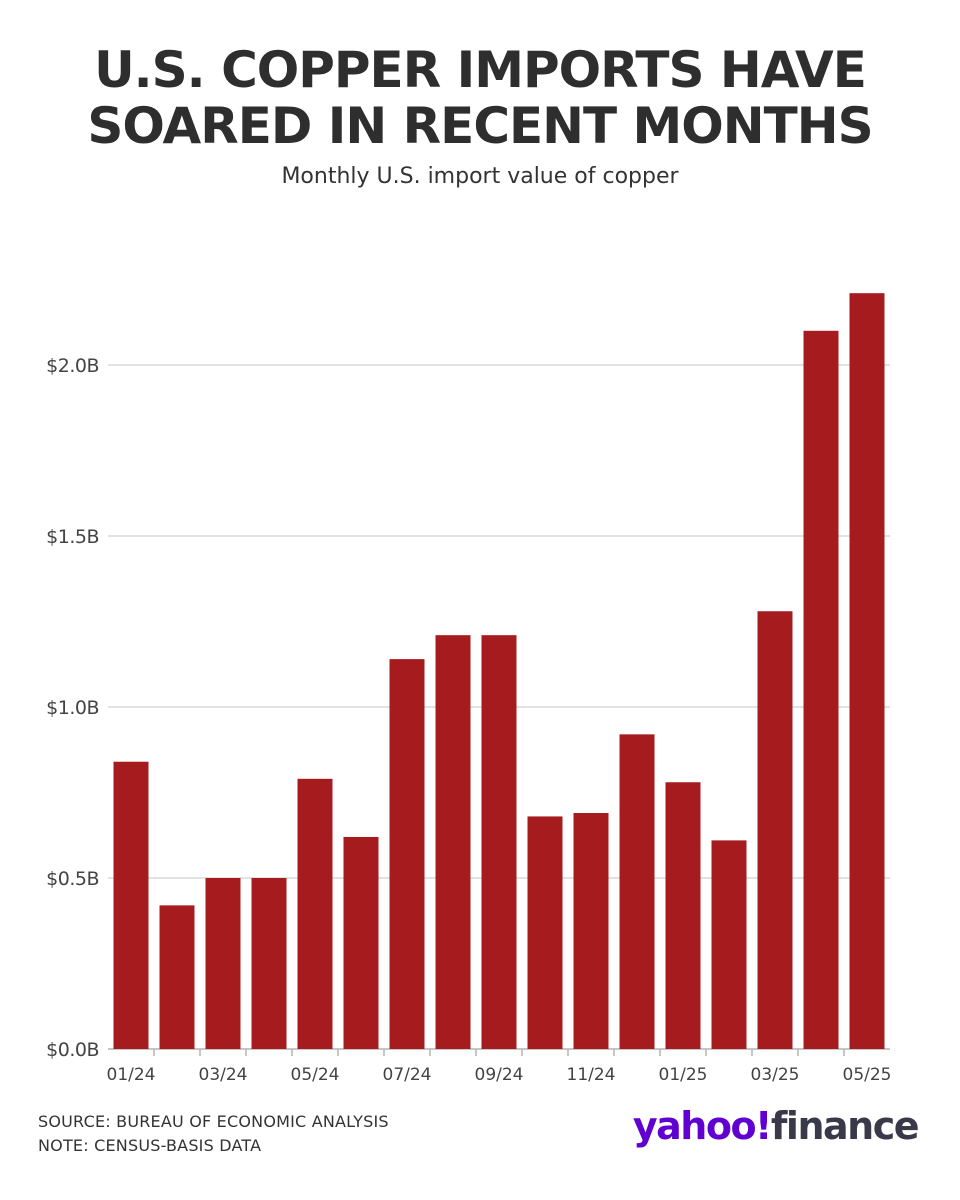 Image resolution: width=960 pixels, height=1200 pixels. I want to click on x-tick-label: 01/24, so click(131, 1075).